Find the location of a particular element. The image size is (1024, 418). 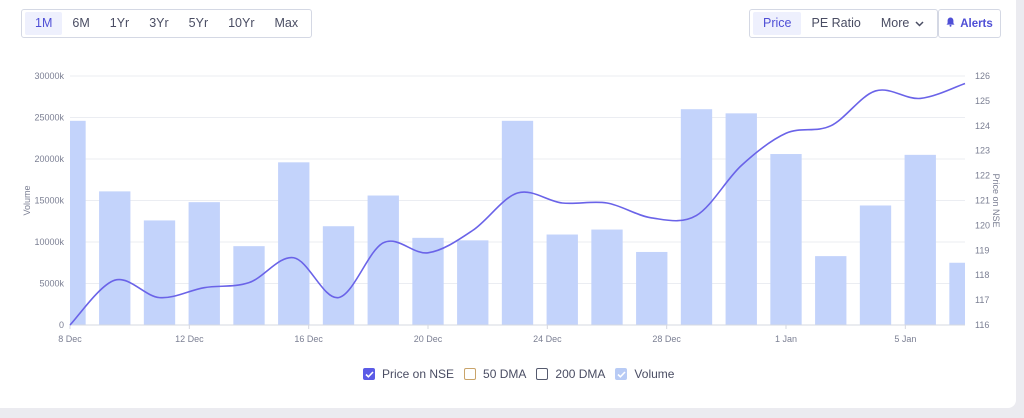

alerts-button: Alerts is located at coordinates (969, 23).